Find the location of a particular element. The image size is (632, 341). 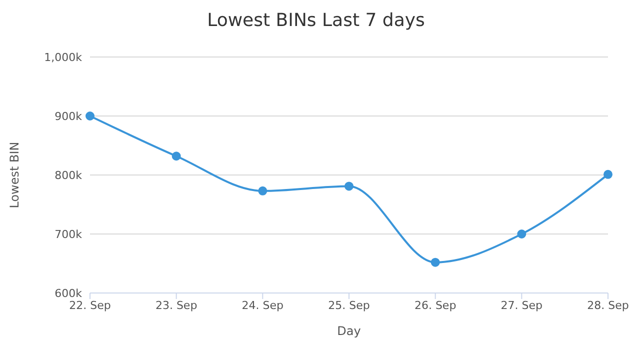

x-tick-label: 28. Sep is located at coordinates (608, 305).